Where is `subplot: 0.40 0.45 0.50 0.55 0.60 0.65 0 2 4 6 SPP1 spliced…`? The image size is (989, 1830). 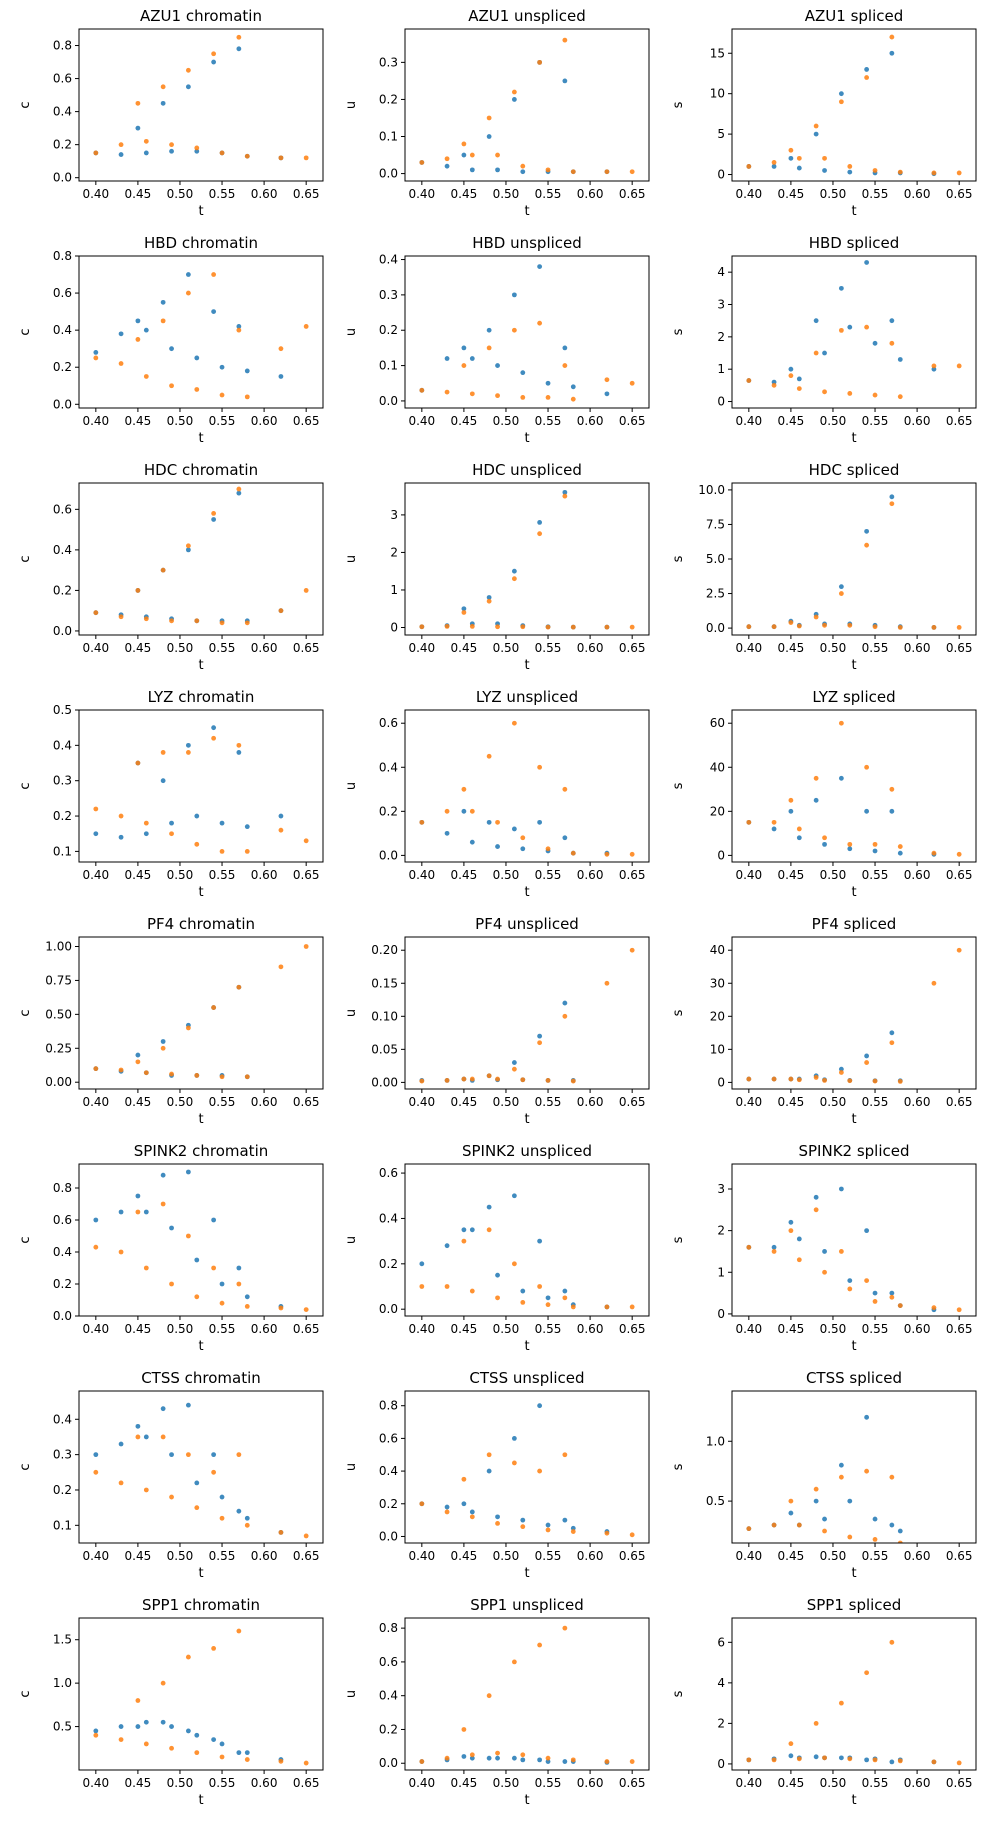
subplot: 0.40 0.45 0.50 0.55 0.60 0.65 0 2 4 6 SPP1 spliced… is located at coordinates (824, 1702).